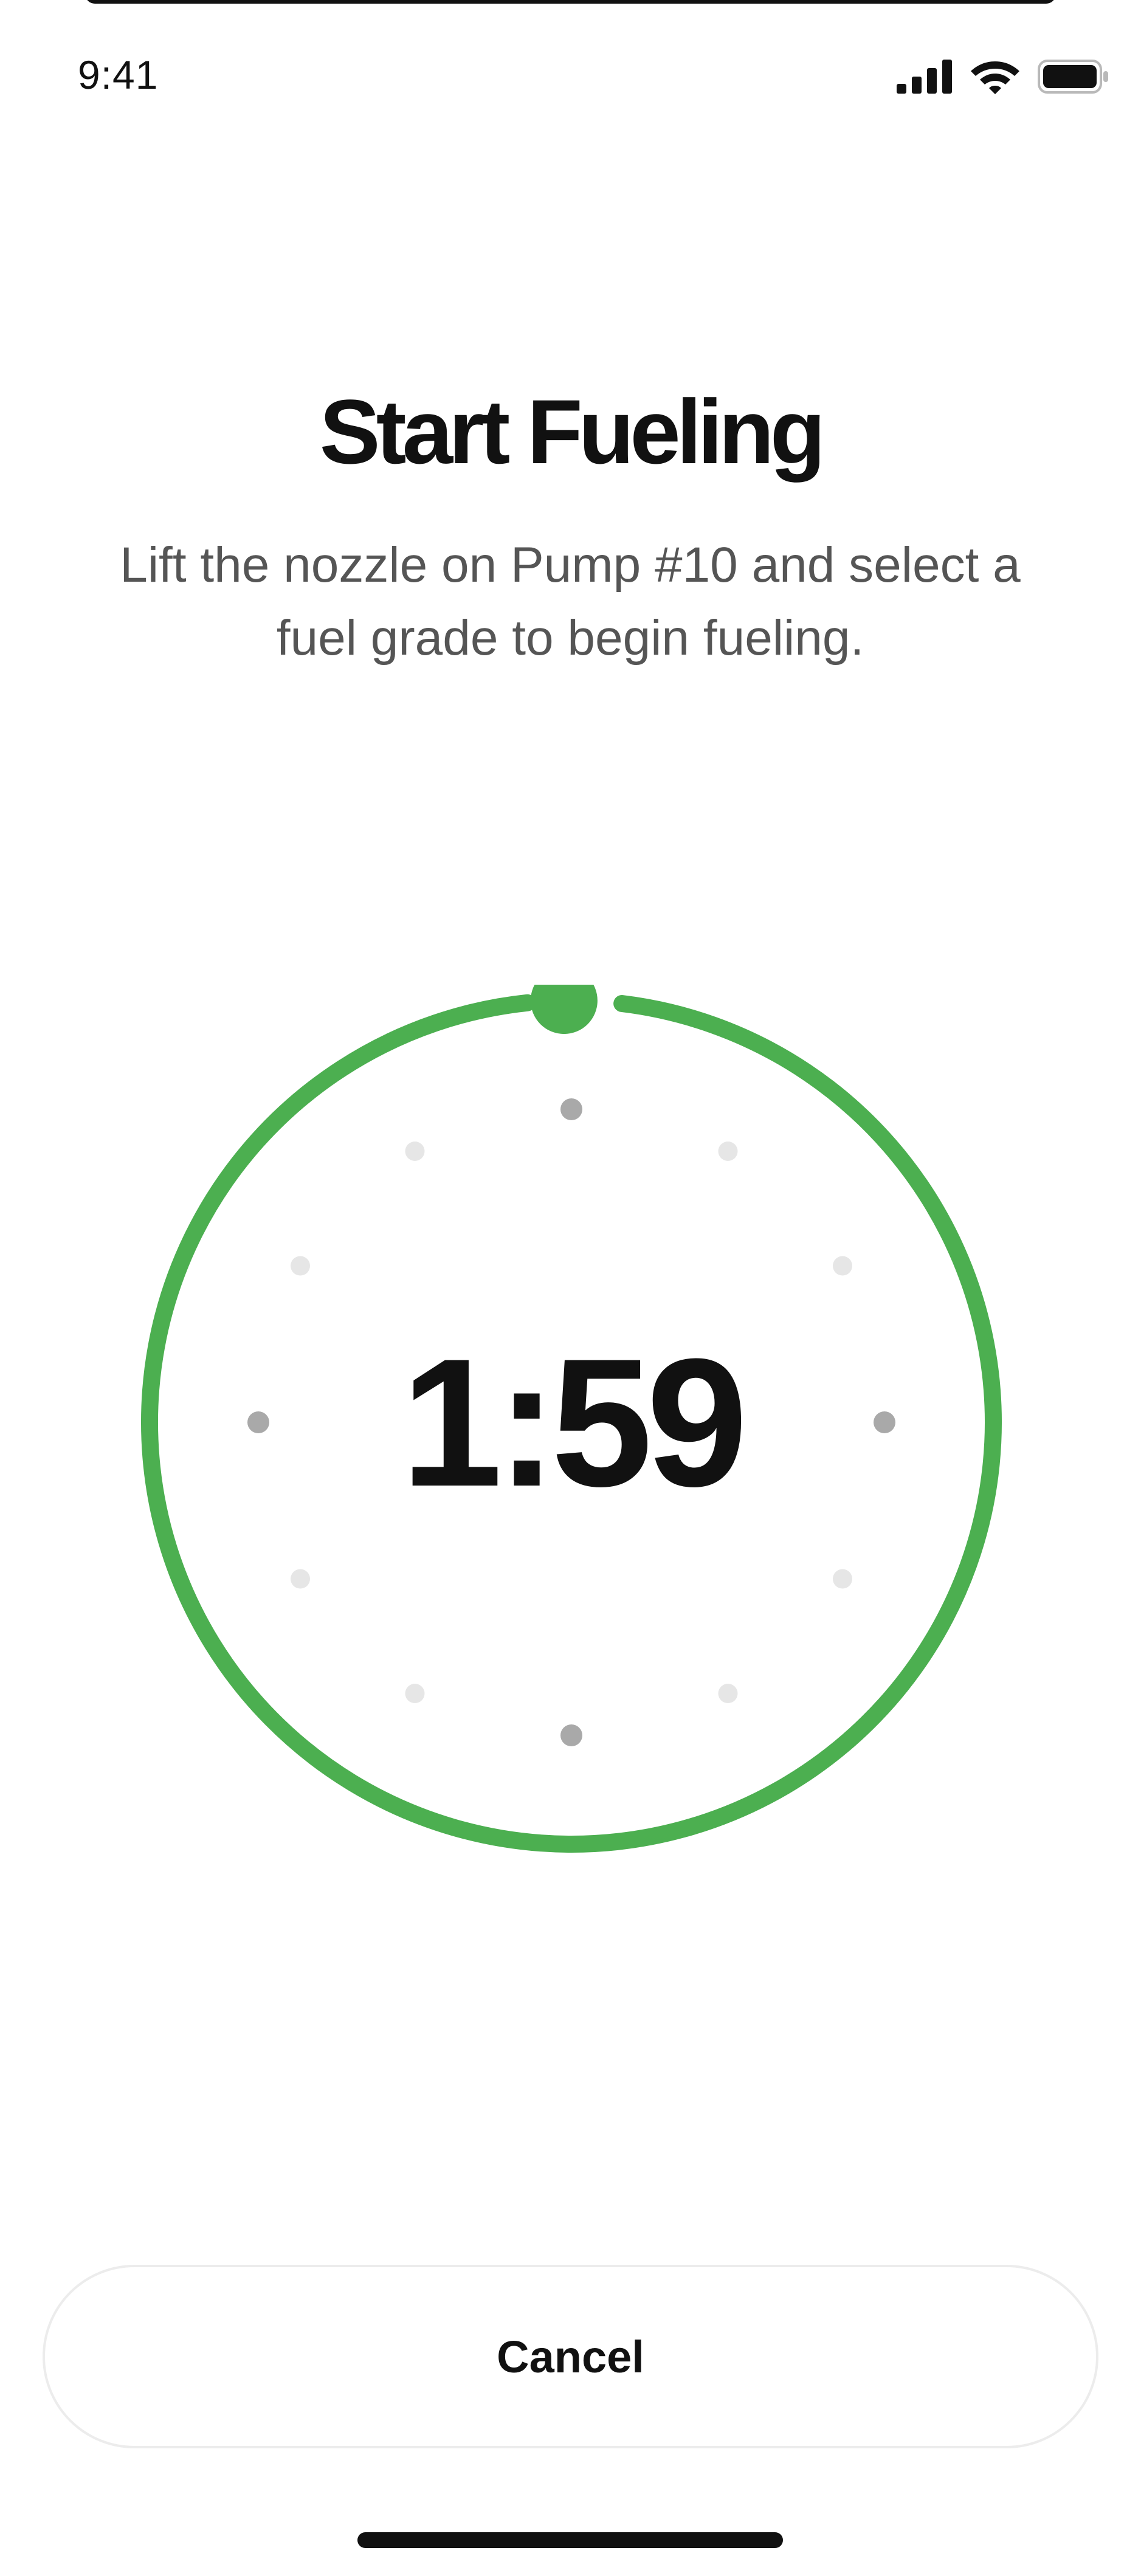 The width and height of the screenshot is (1141, 2576). What do you see at coordinates (570, 2356) in the screenshot?
I see `cancel-button: Cancel` at bounding box center [570, 2356].